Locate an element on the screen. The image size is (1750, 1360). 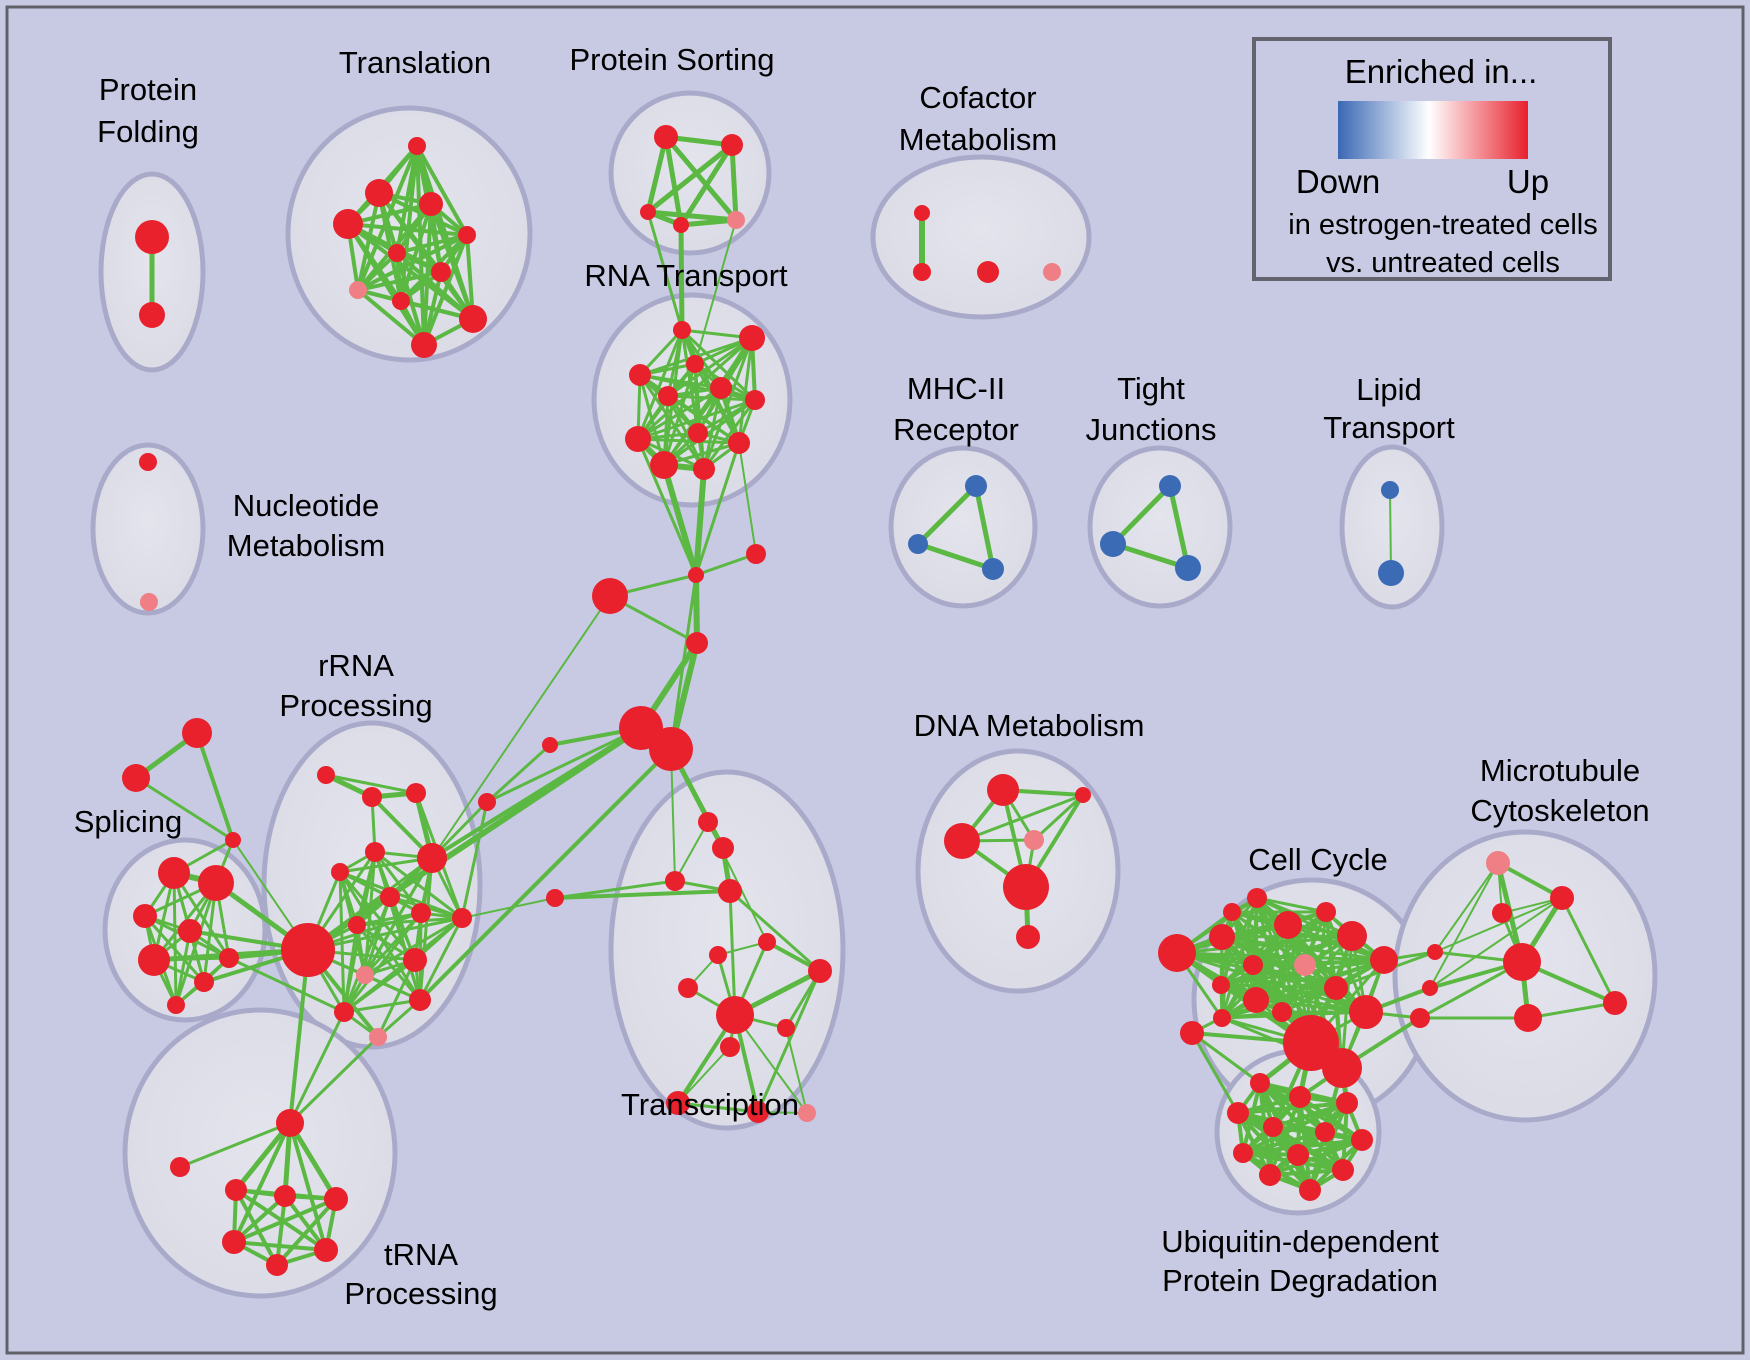
network-node-r11 is located at coordinates (664, 465).